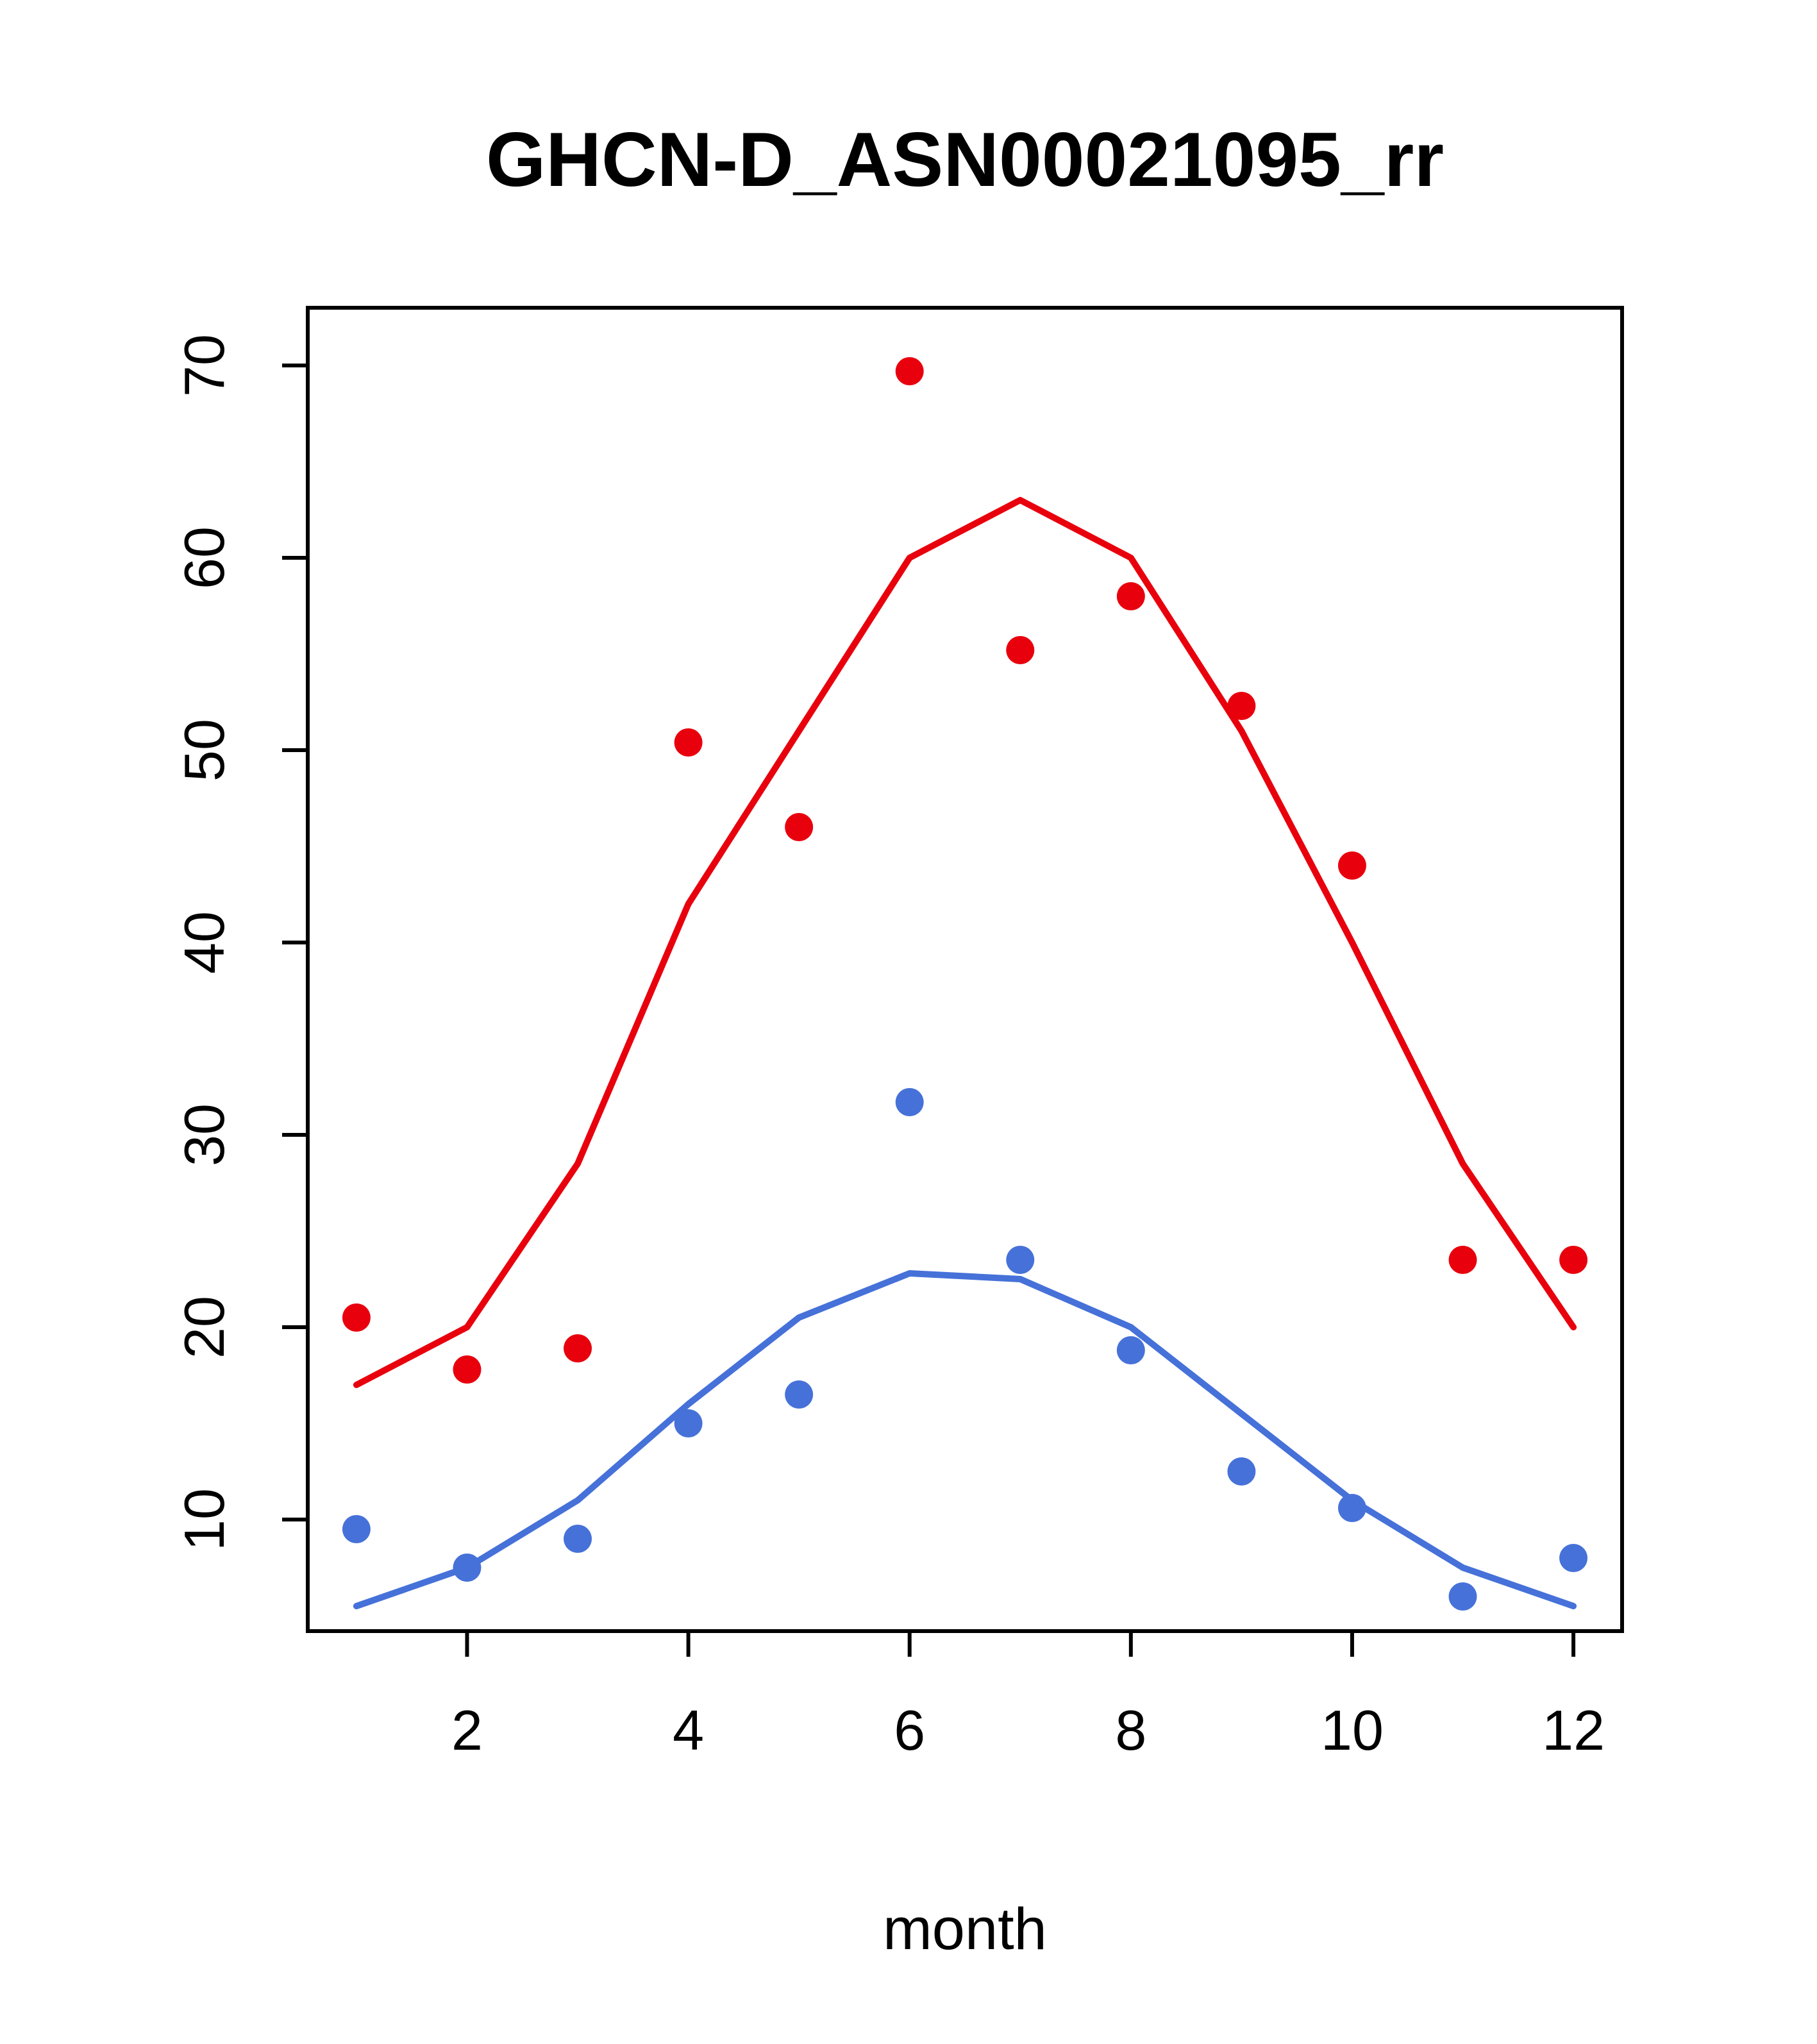  I want to click on y-tick-label: 50, so click(204, 750).